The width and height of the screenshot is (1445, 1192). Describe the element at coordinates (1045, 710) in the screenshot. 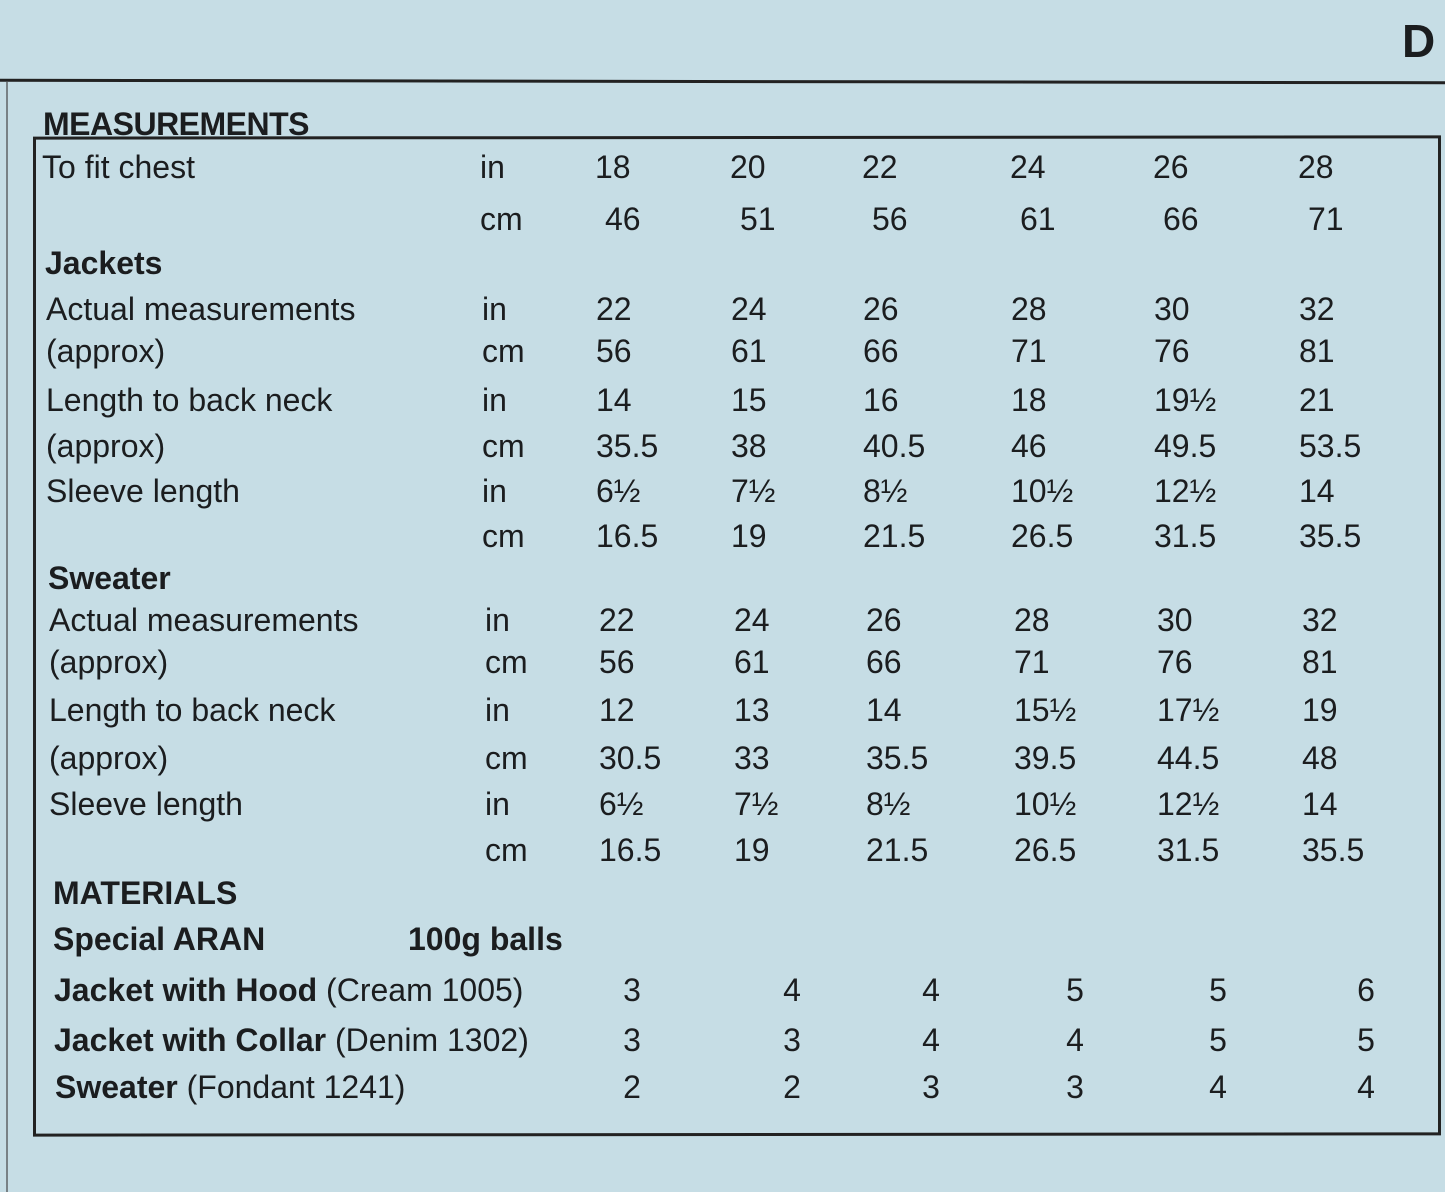

I see `value: 15½` at that location.